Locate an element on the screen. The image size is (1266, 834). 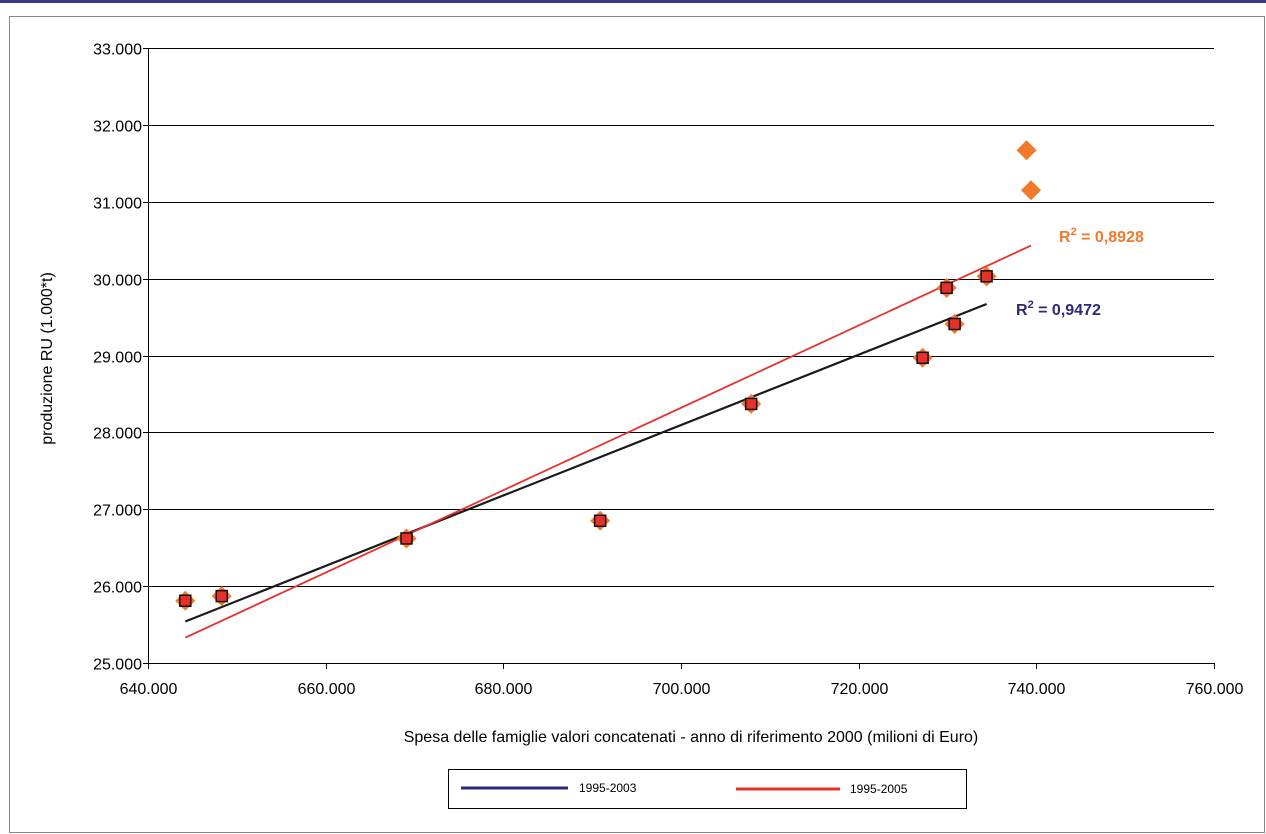
y-tick-label: 33.000 is located at coordinates (117, 50).